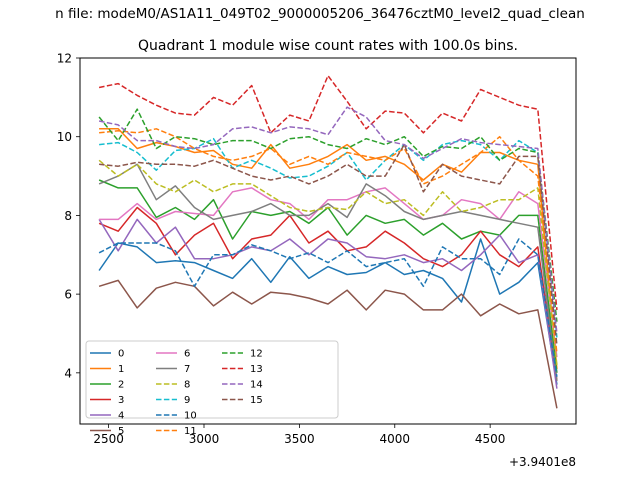  I want to click on x-tick-label: 3000, so click(204, 439).